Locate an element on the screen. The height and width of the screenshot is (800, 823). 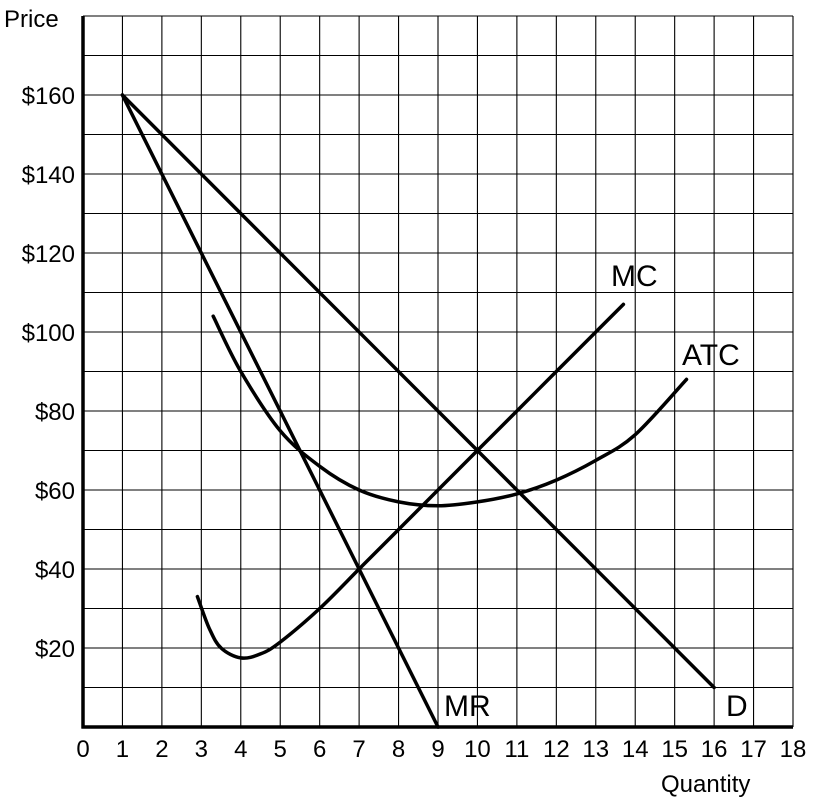
x-tick-label: 8 is located at coordinates (398, 749).